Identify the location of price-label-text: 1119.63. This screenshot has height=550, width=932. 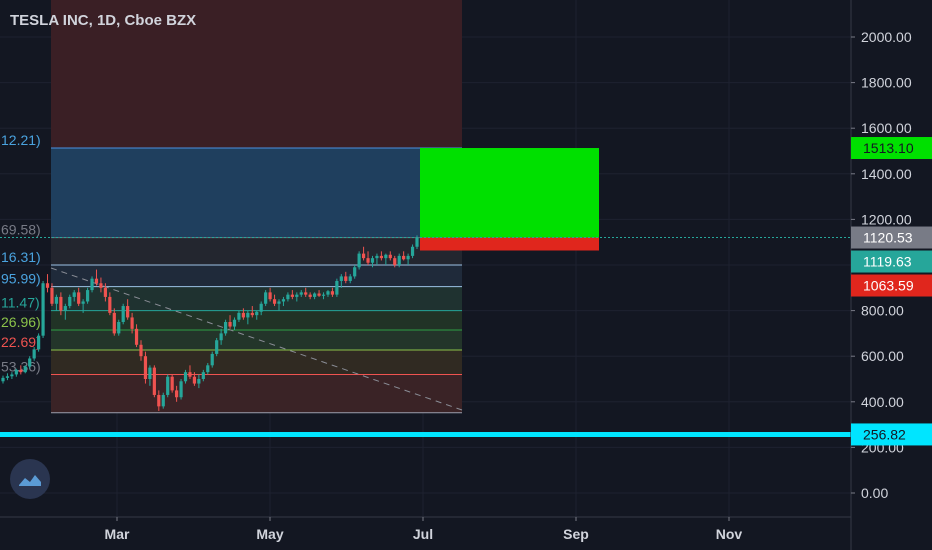
(887, 262).